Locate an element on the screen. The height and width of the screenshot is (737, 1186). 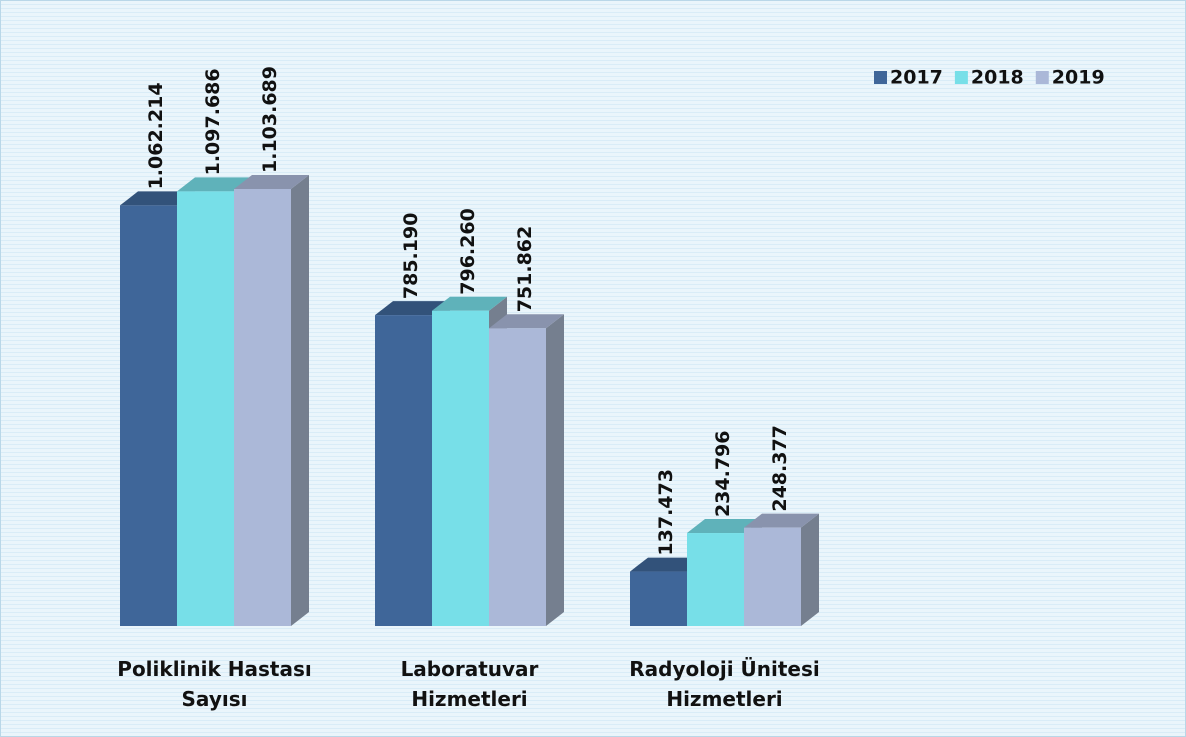
x-tick-label: Laboratuvar Hizmetleri is located at coordinates (469, 684).